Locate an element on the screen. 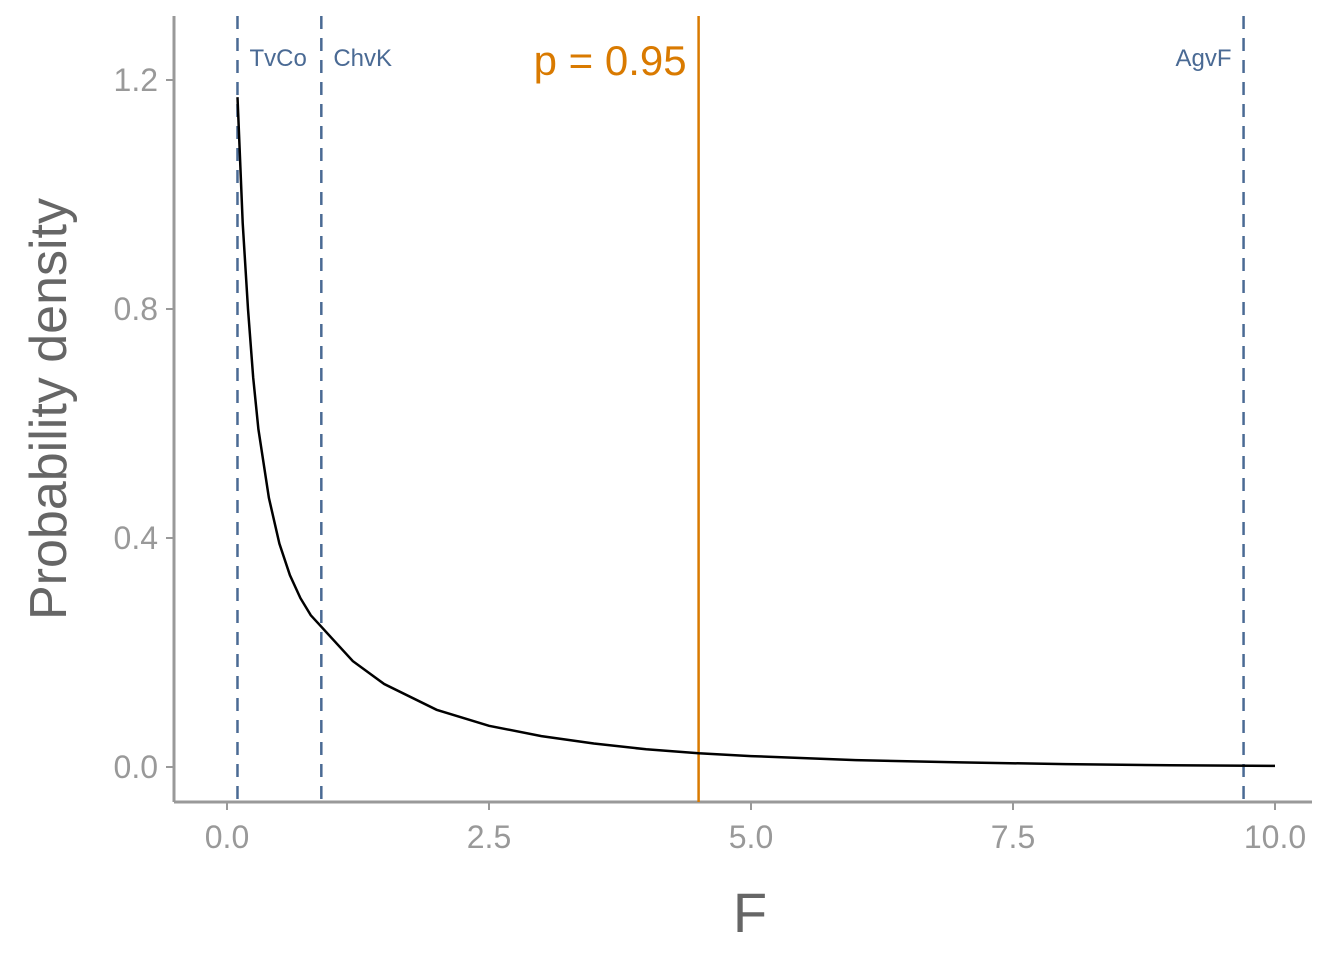 The width and height of the screenshot is (1344, 960). critical-value-label: p = 0.95 is located at coordinates (610, 60).